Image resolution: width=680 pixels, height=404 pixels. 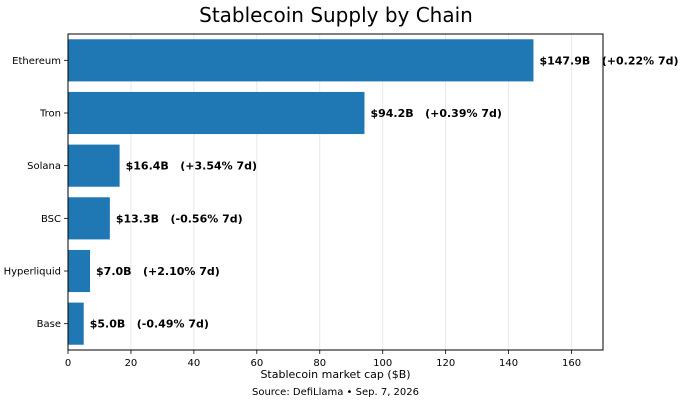 I want to click on y-tick-label: Base, so click(x=49, y=324).